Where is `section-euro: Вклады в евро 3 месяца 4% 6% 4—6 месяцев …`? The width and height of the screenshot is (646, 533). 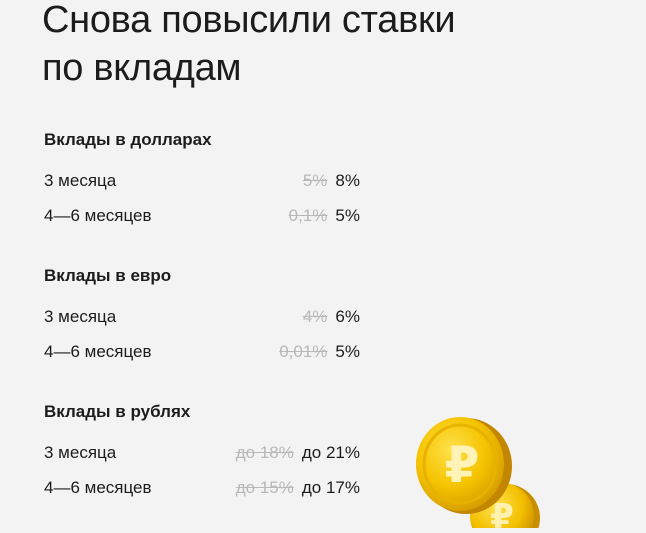 section-euro: Вклады в евро 3 месяца 4% 6% 4—6 месяцев … is located at coordinates (204, 316).